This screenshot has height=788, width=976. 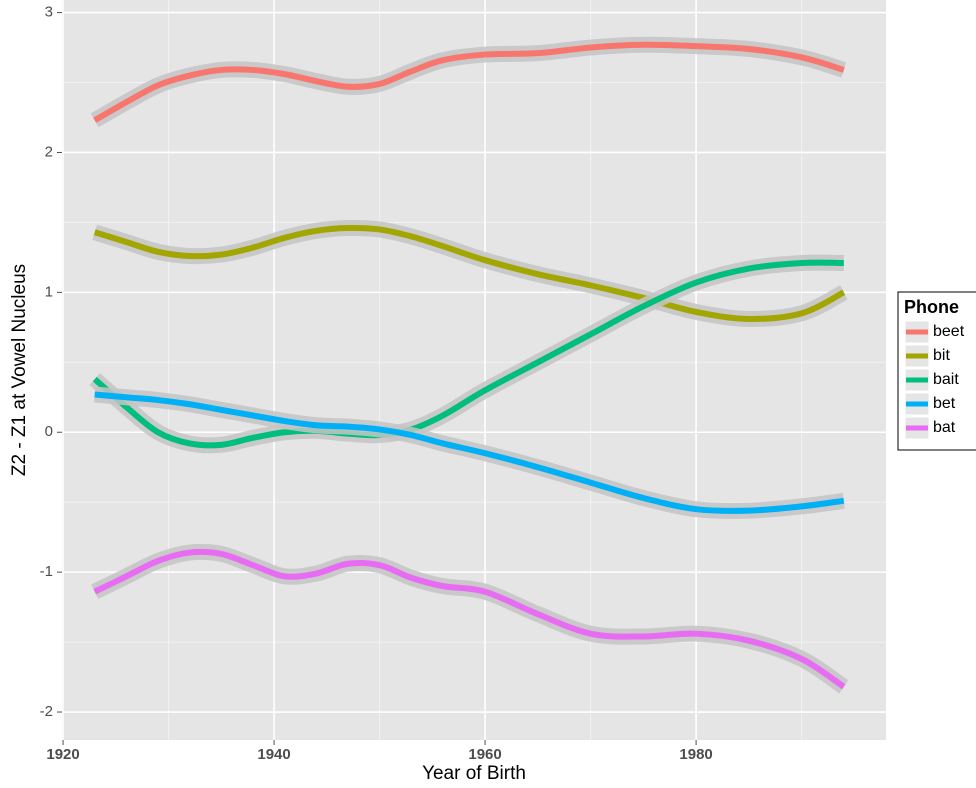 What do you see at coordinates (941, 355) in the screenshot?
I see `legend-label: bit` at bounding box center [941, 355].